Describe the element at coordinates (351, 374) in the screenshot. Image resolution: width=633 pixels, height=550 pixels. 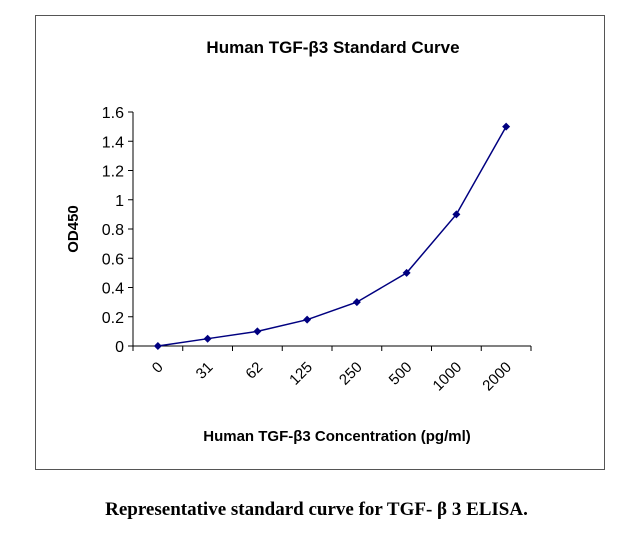
I see `x-tick-label: 250` at that location.